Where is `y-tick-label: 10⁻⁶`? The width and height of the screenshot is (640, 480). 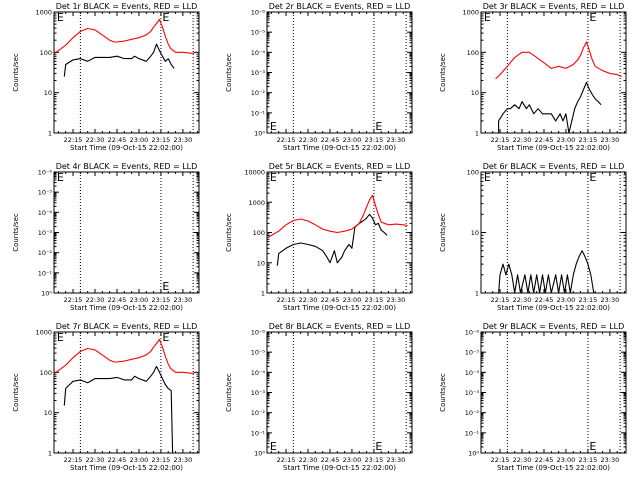 y-tick-label: 10⁻⁶ is located at coordinates (258, 13).